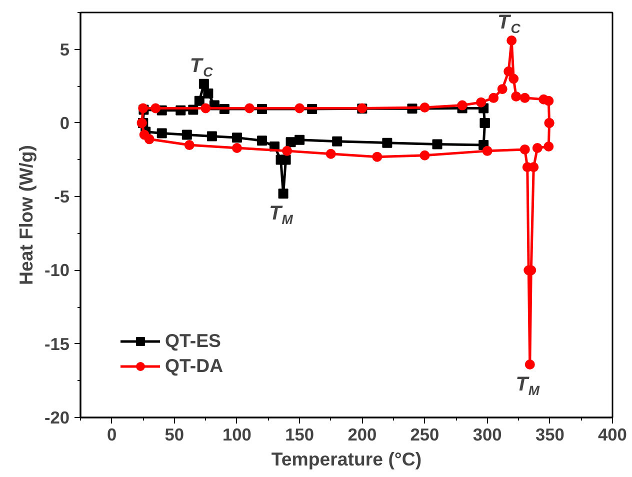 The height and width of the screenshot is (477, 632). I want to click on x-axis-title: Temperature (°C), so click(346, 459).